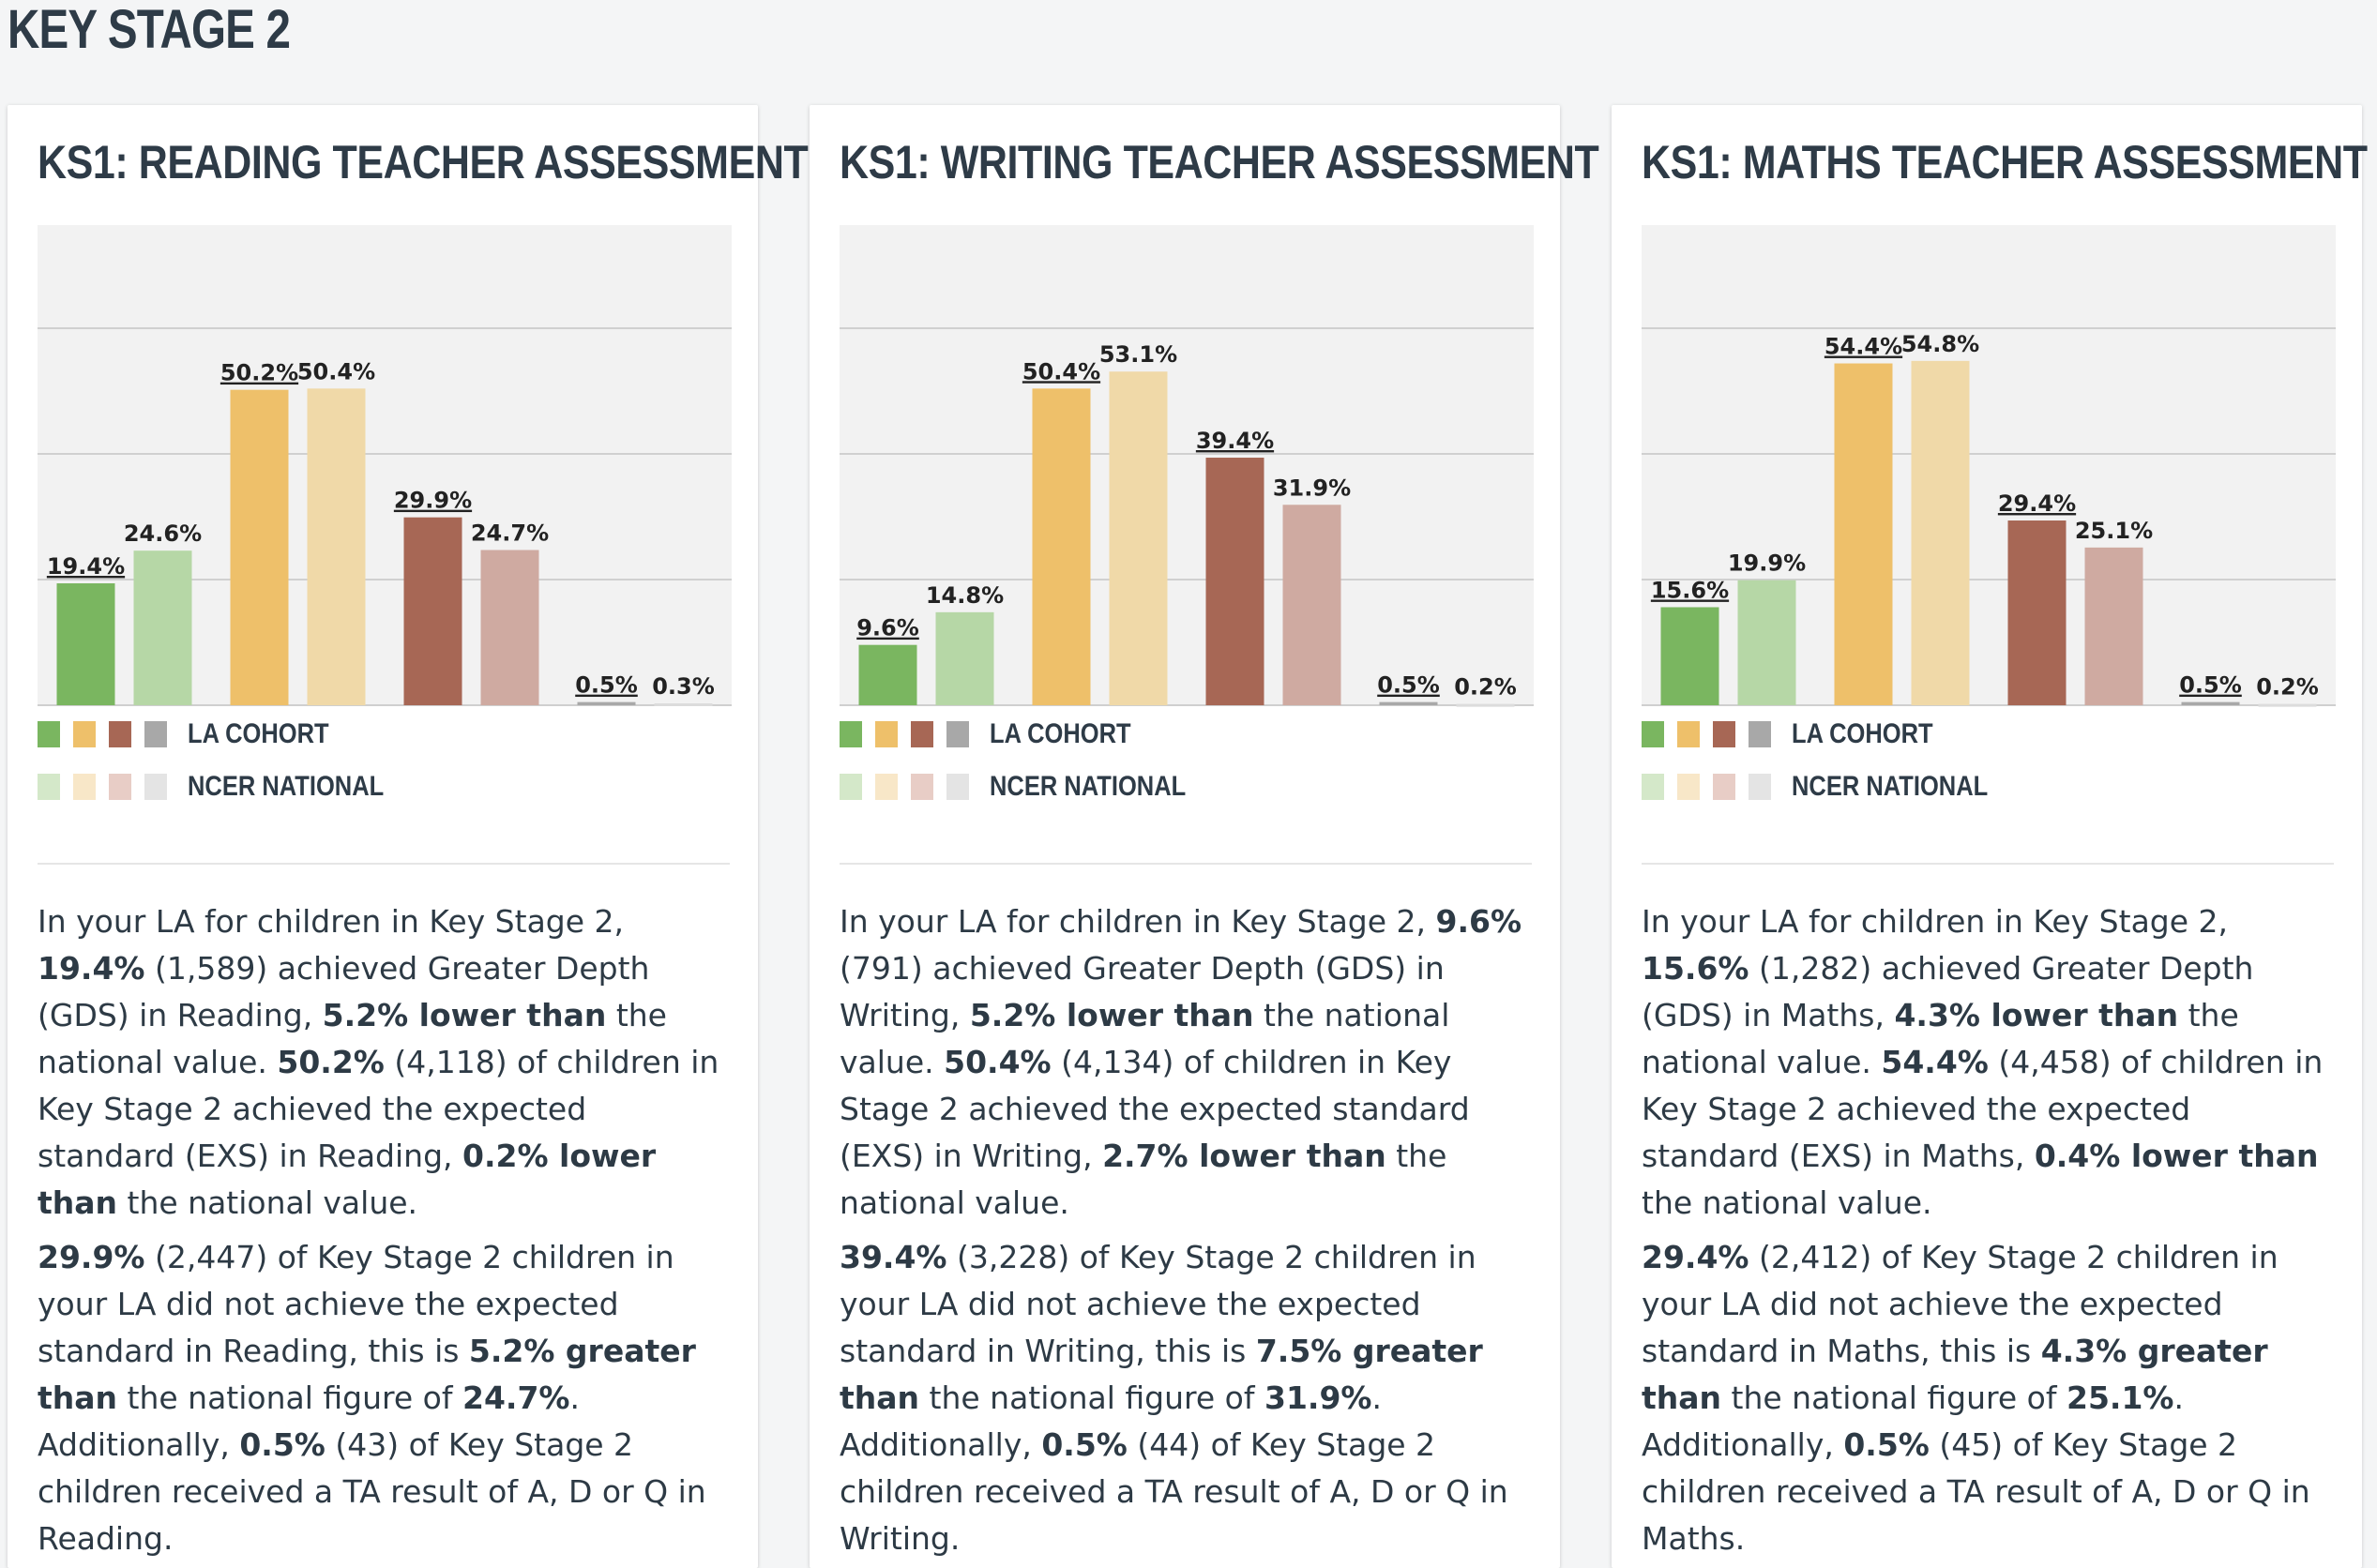 This screenshot has height=1568, width=2377. What do you see at coordinates (1690, 590) in the screenshot?
I see `data-label: 15.6%` at bounding box center [1690, 590].